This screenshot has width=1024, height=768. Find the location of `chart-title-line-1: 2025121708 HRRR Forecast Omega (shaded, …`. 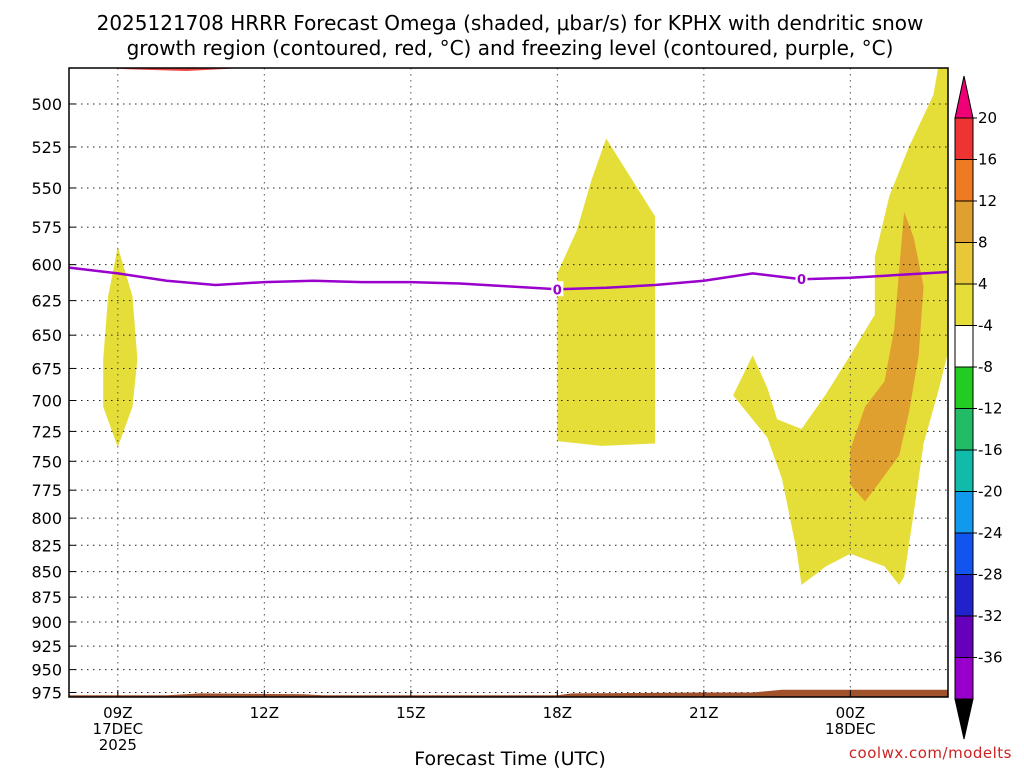

chart-title-line-1: 2025121708 HRRR Forecast Omega (shaded, … is located at coordinates (510, 23).